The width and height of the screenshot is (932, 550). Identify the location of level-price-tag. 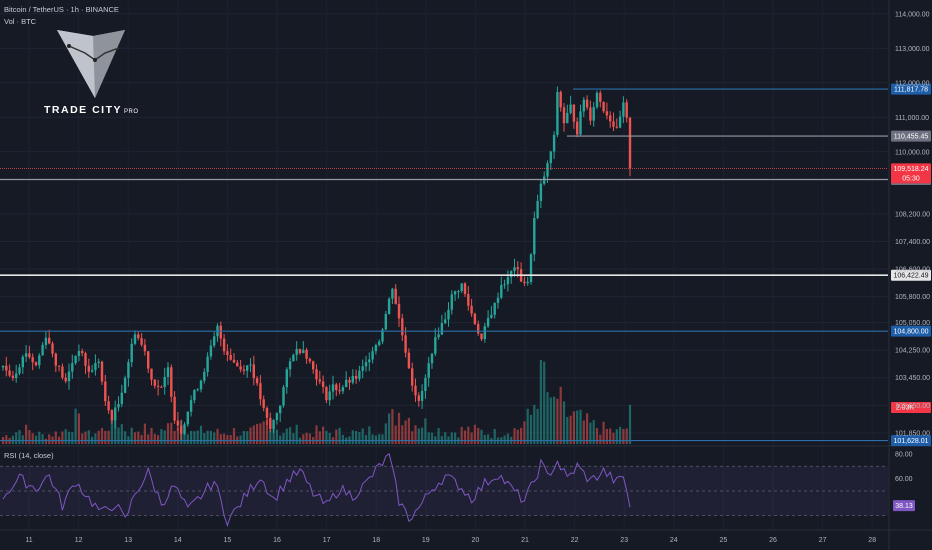
(911, 136).